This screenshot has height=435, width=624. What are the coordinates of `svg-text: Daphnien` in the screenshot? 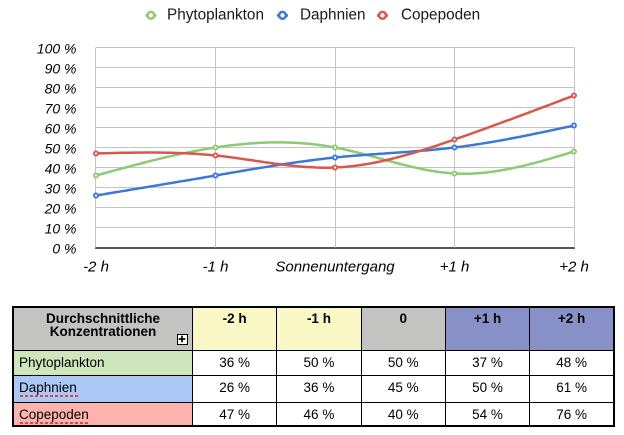 It's located at (333, 14).